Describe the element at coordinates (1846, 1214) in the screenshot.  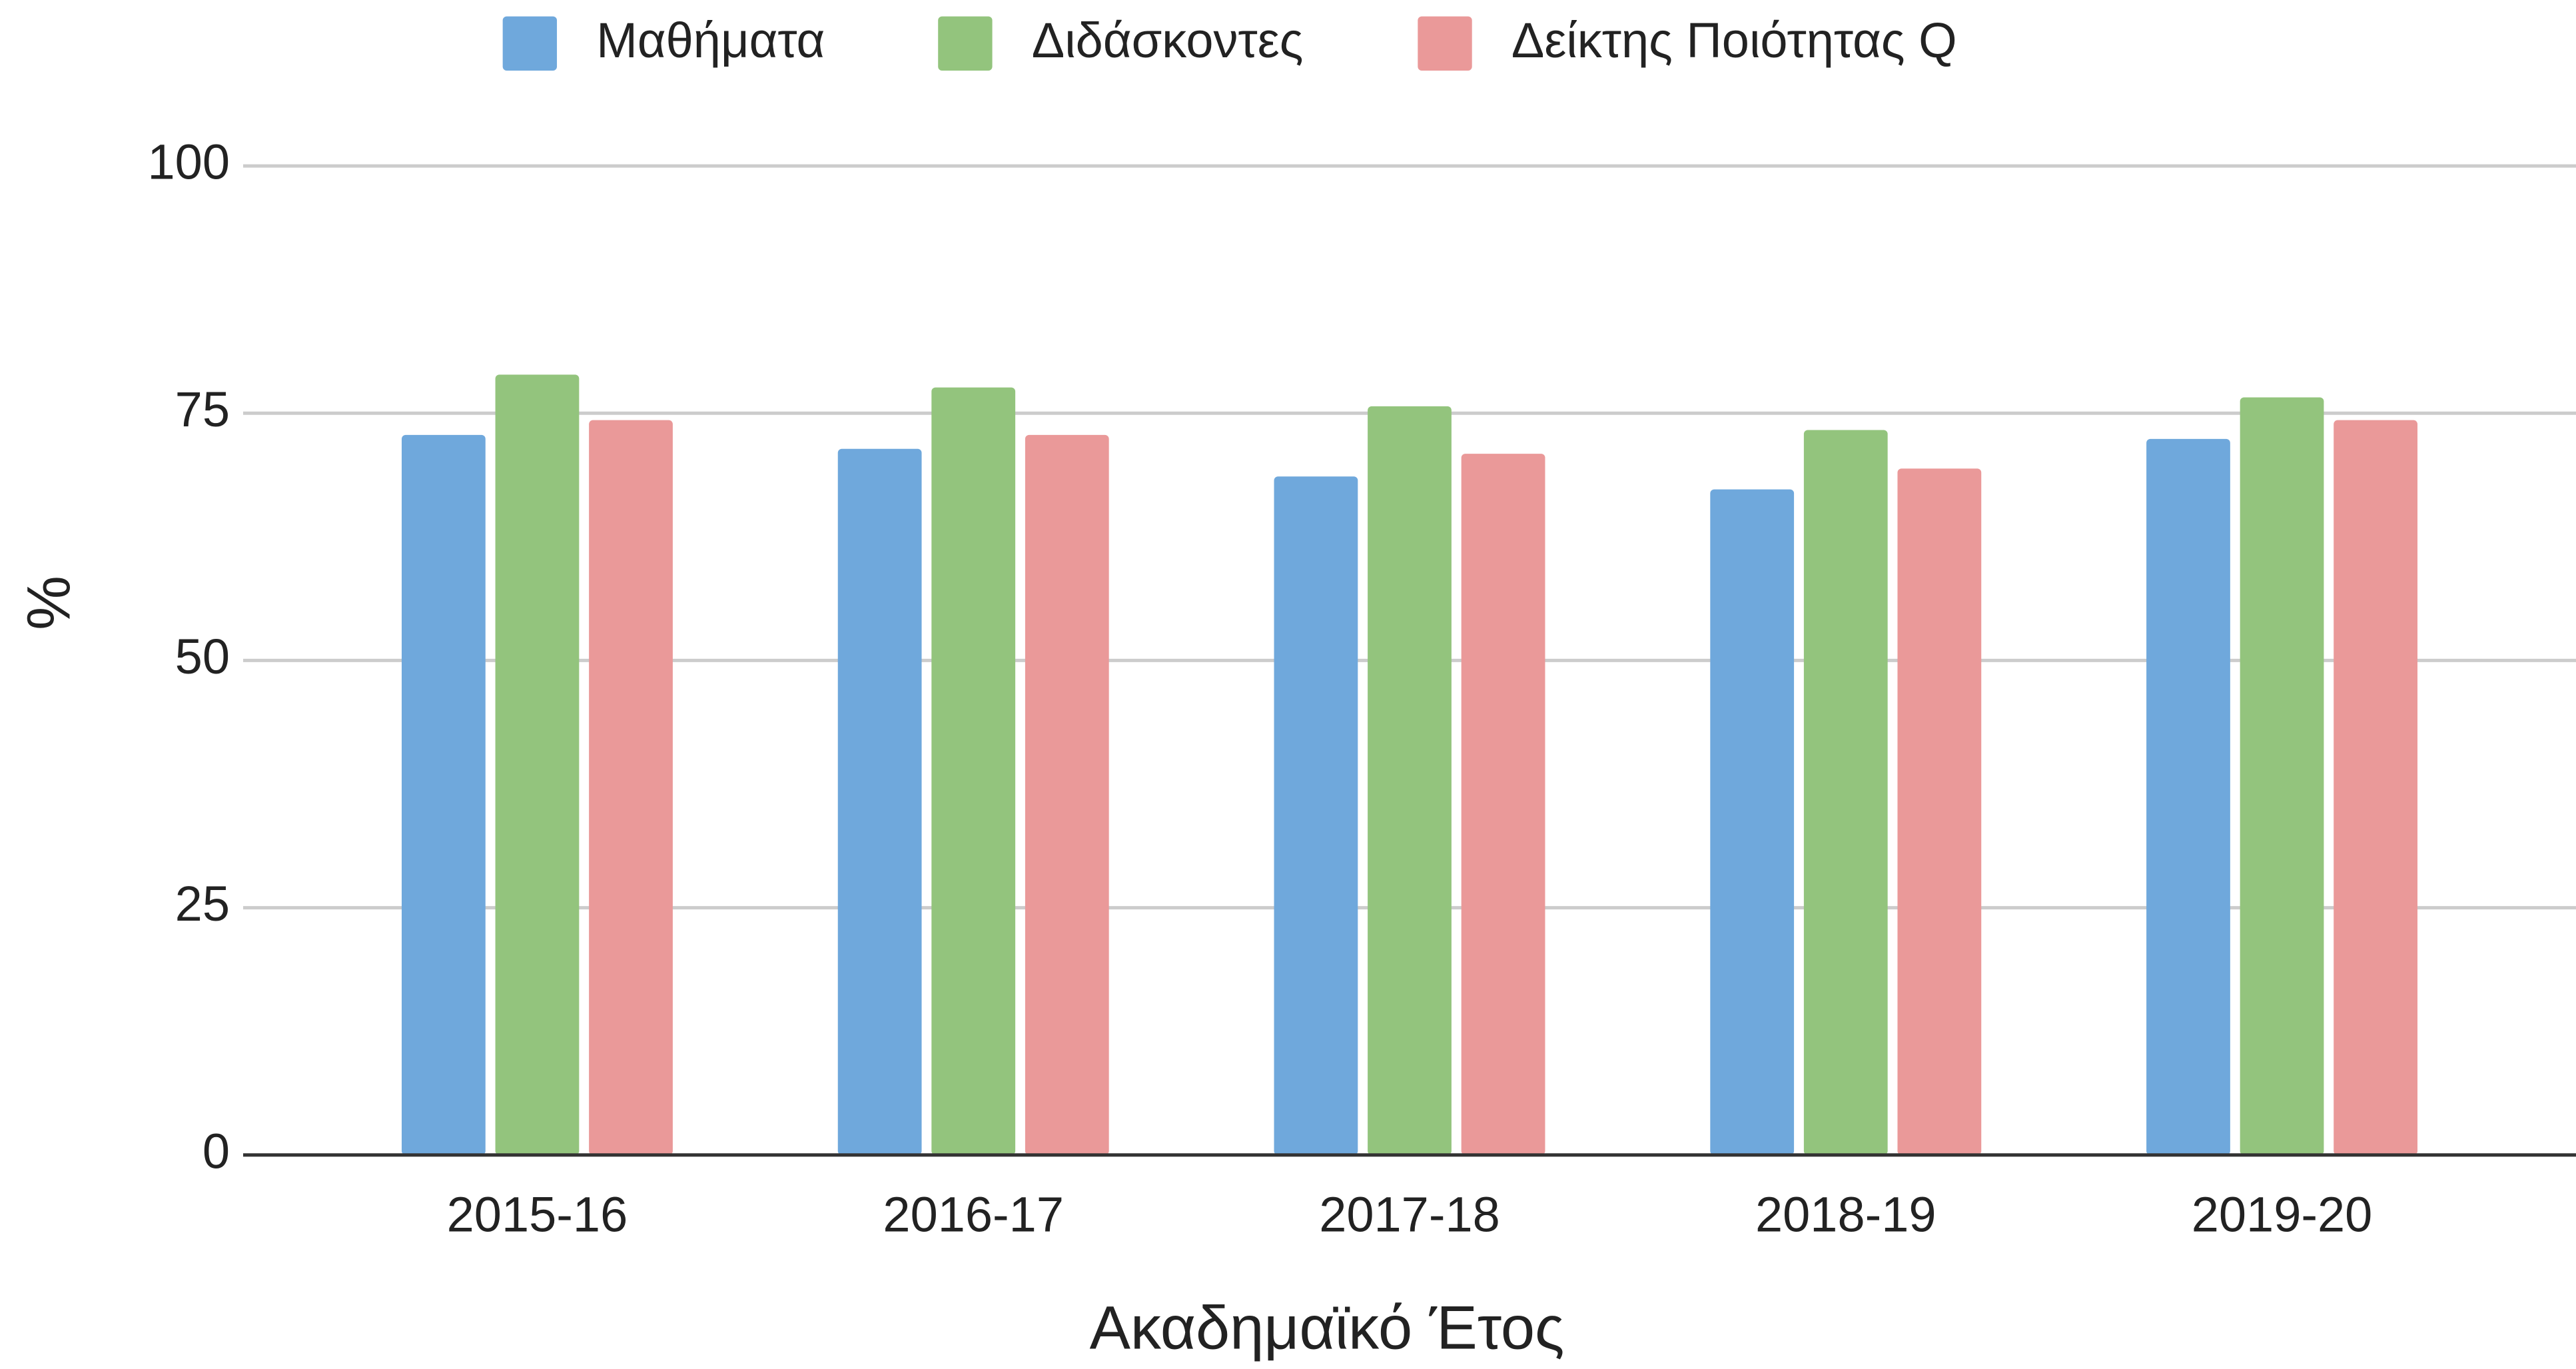
I see `x-tick-label: 2018-19` at that location.